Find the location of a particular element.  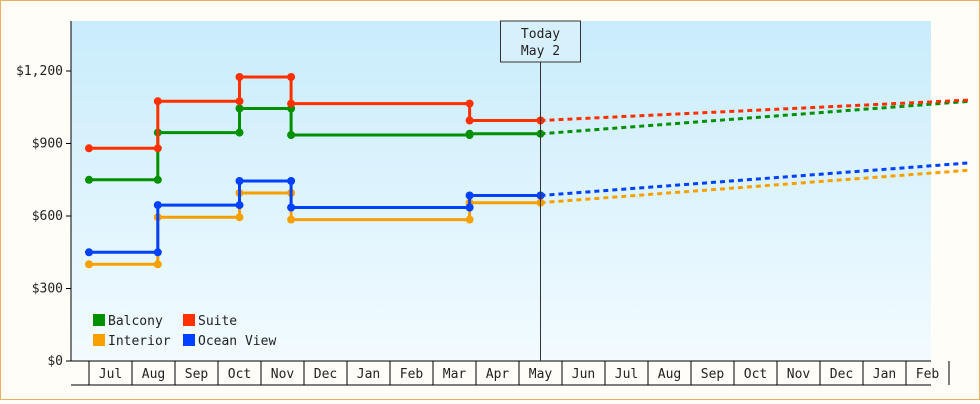

legend: Balcony Suite Interior Ocean View is located at coordinates (184, 331).